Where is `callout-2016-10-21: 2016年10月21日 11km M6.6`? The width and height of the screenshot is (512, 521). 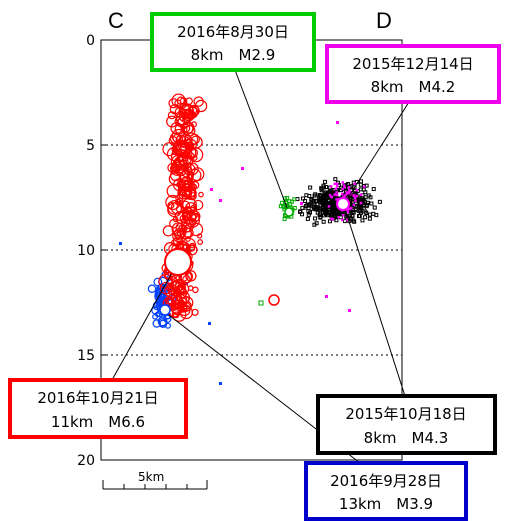
callout-2016-10-21: 2016年10月21日 11km M6.6 is located at coordinates (98, 408).